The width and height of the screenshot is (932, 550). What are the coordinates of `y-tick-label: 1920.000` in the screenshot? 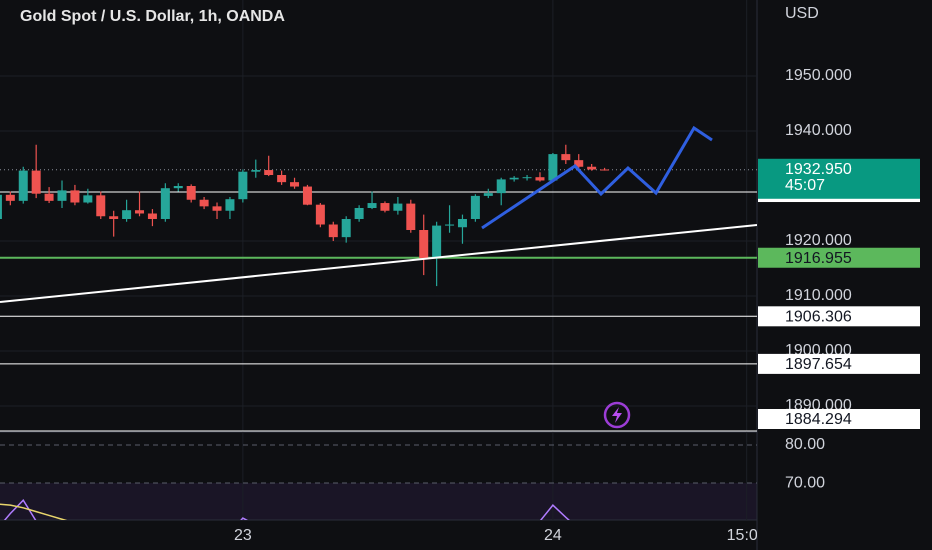 It's located at (818, 240).